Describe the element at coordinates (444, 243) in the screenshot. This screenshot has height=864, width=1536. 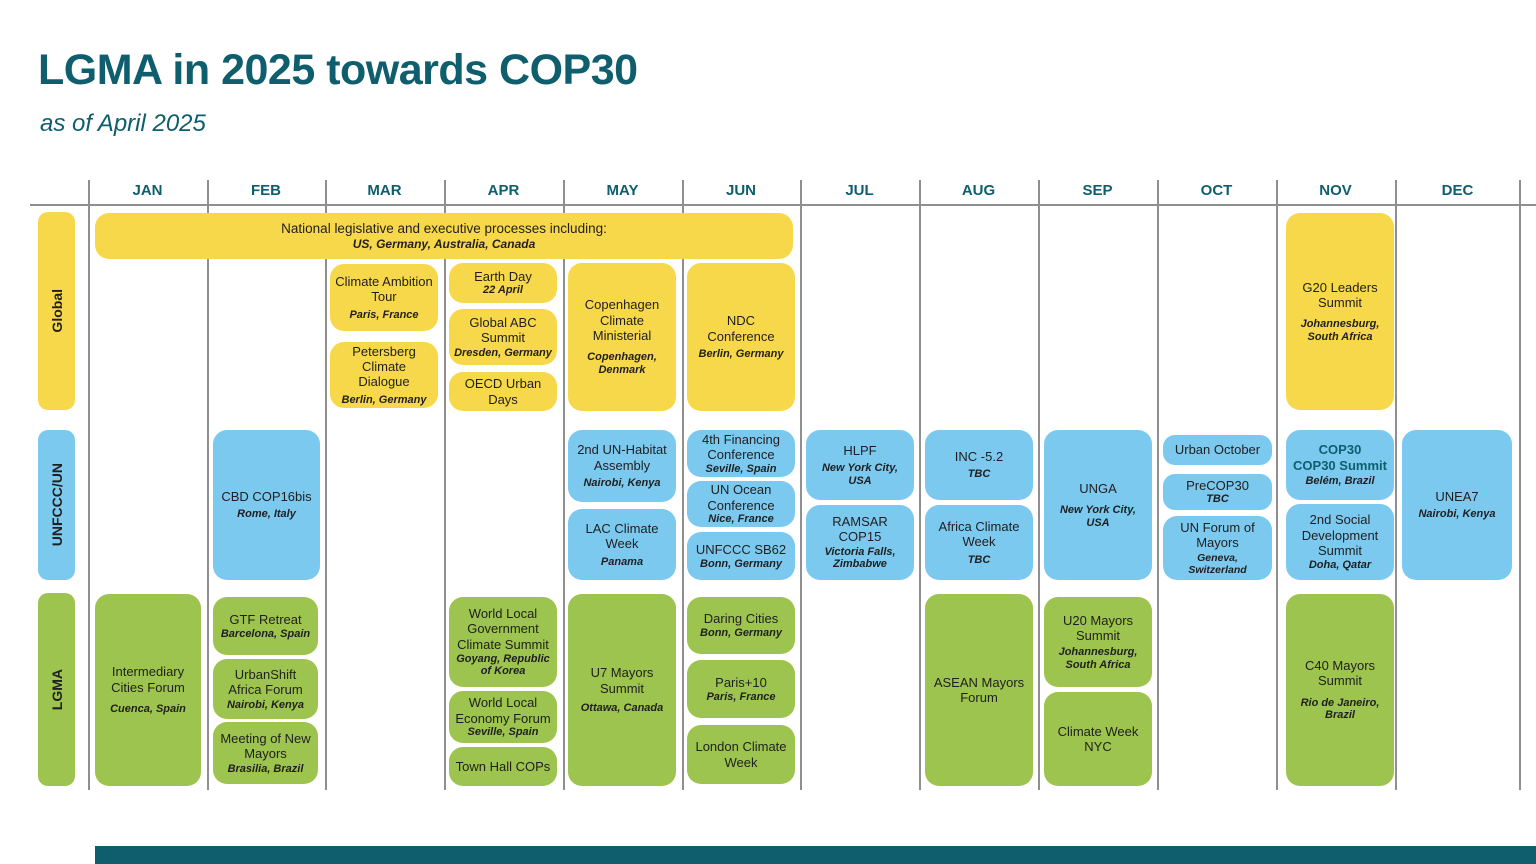
I see `event-detail: US, Germany, Australia, Canada` at that location.